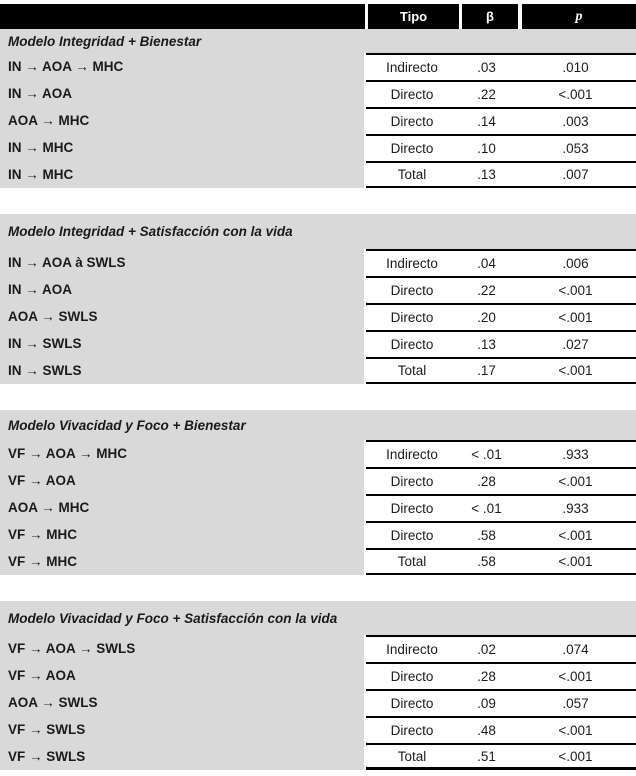 This screenshot has height=776, width=636. I want to click on table-row: AOA → SWLS Directo .09 .057, so click(318, 702).